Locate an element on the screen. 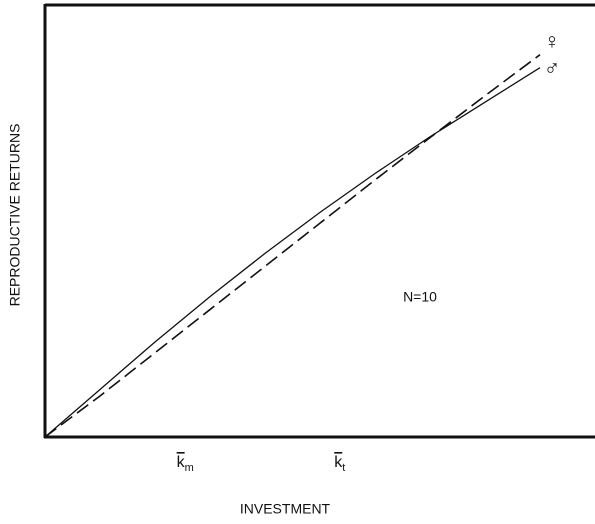  series-label: ♀ is located at coordinates (552, 40).